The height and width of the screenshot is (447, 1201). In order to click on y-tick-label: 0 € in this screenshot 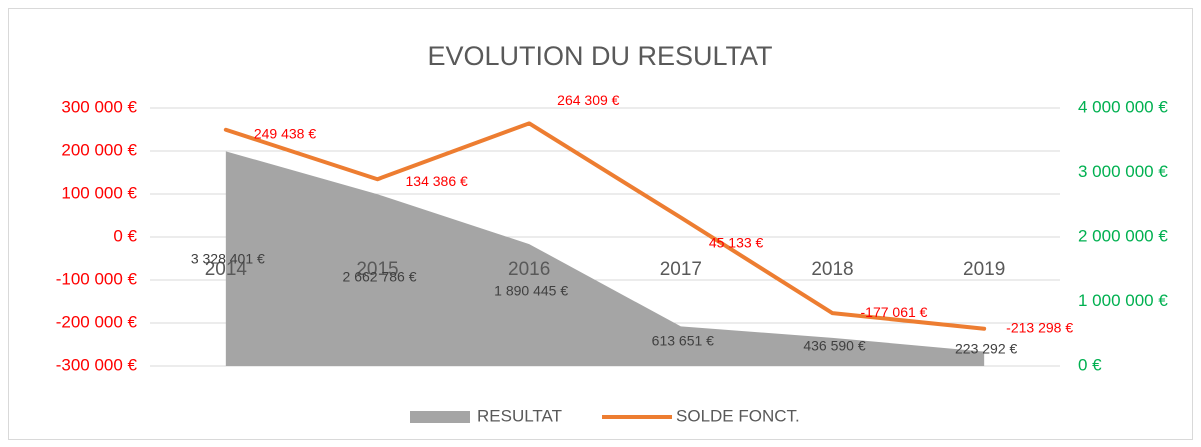, I will do `click(125, 235)`.